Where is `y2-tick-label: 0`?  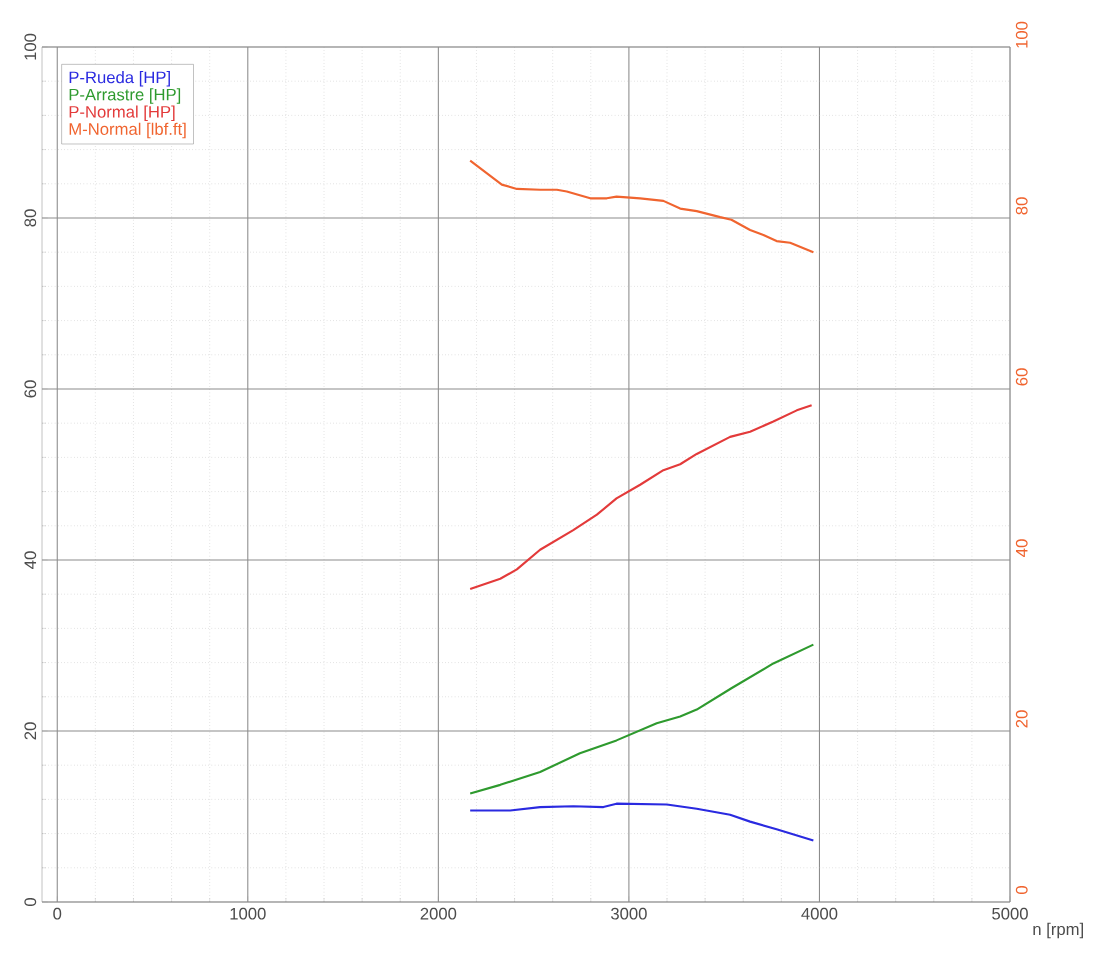
y2-tick-label: 0 is located at coordinates (1021, 890).